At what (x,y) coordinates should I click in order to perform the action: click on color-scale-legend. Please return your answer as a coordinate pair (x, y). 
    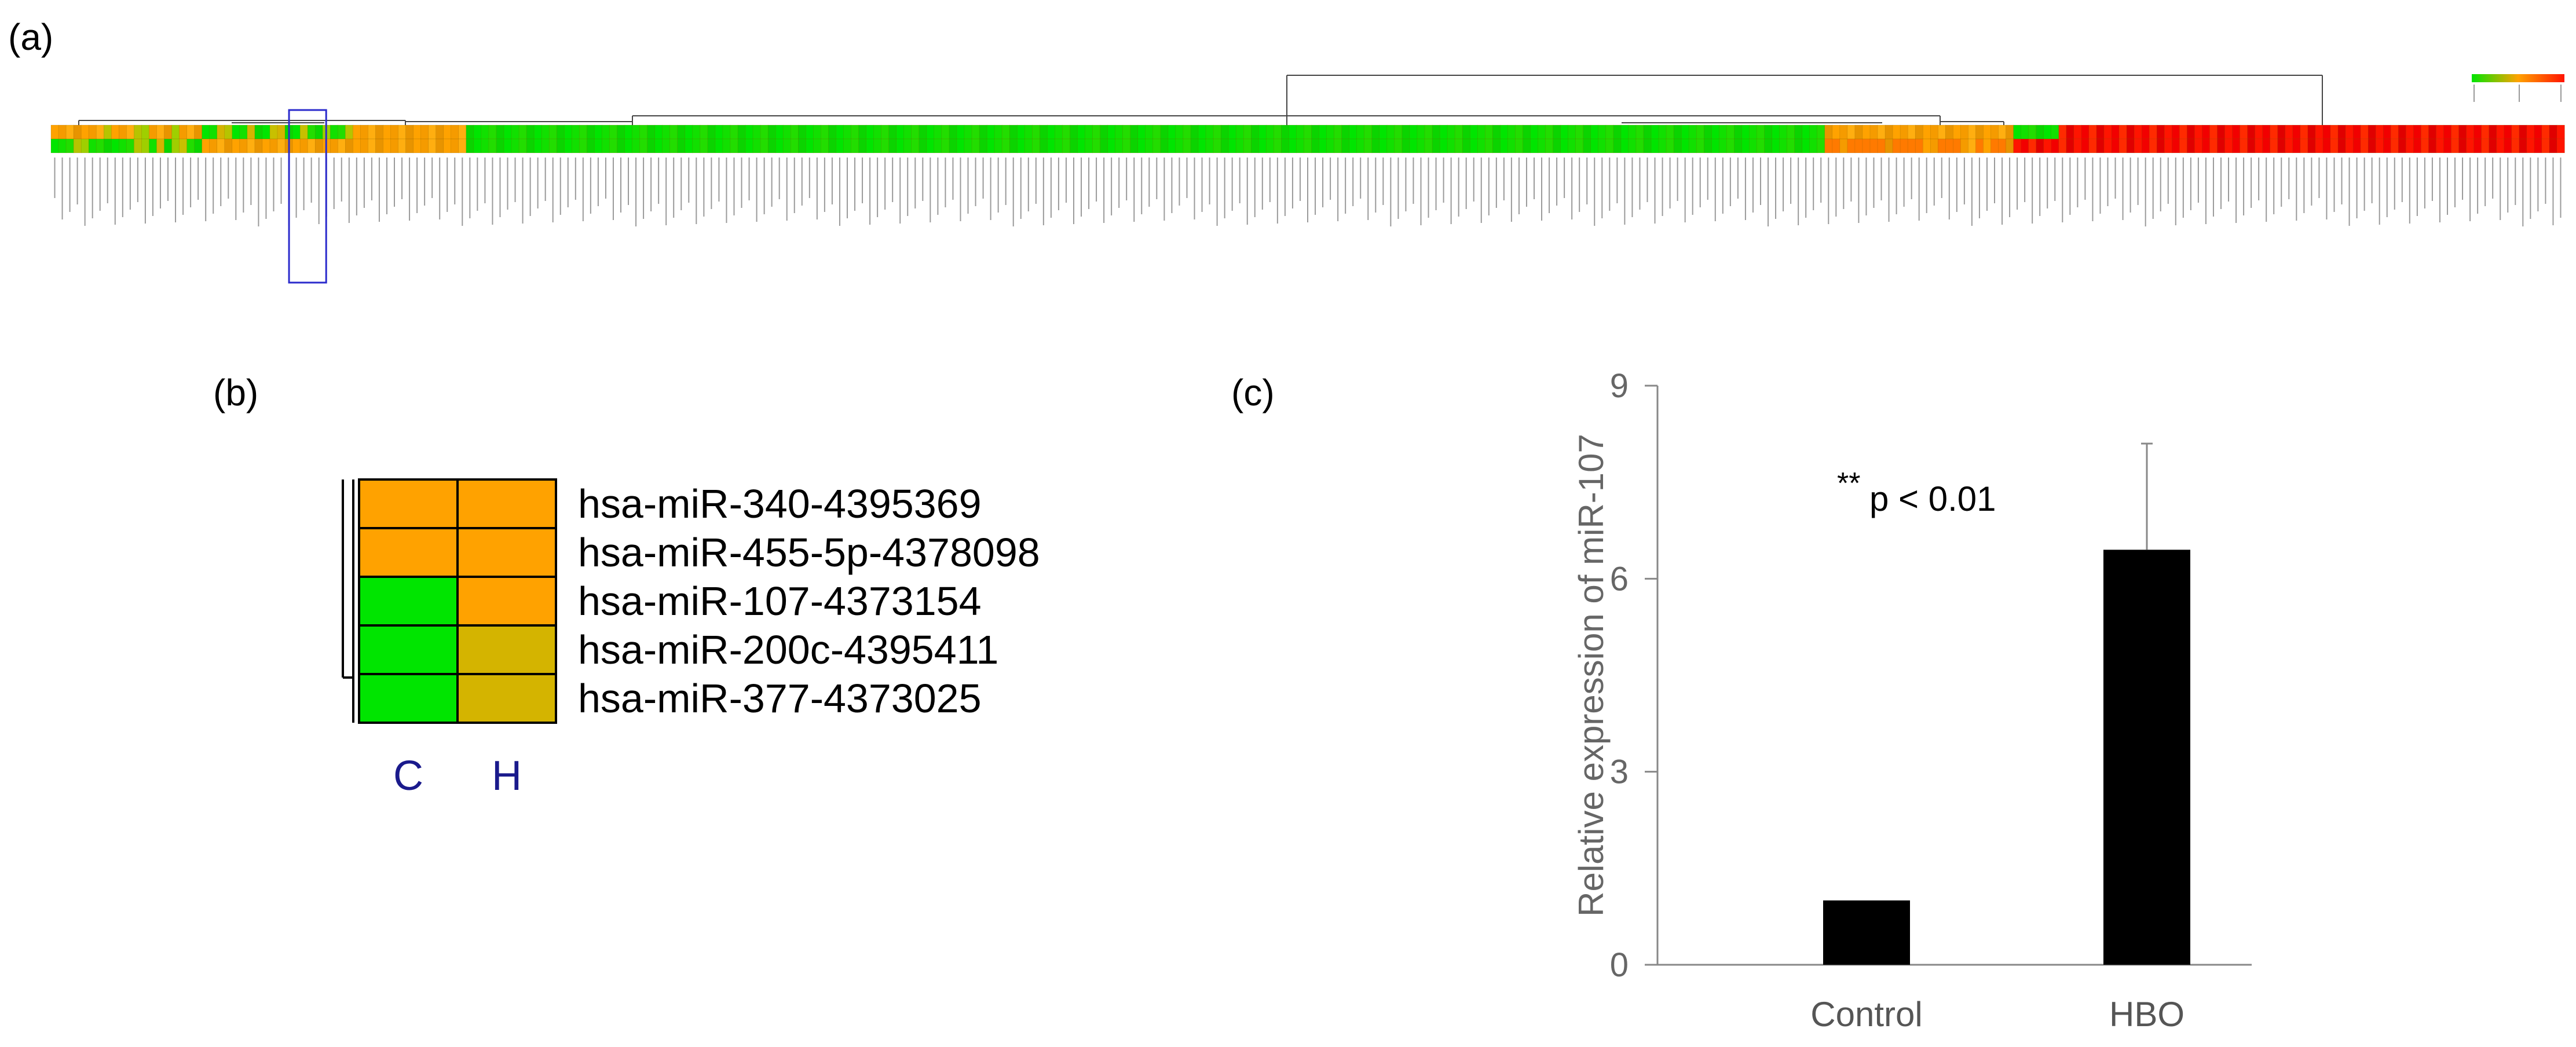
    Looking at the image, I should click on (2518, 88).